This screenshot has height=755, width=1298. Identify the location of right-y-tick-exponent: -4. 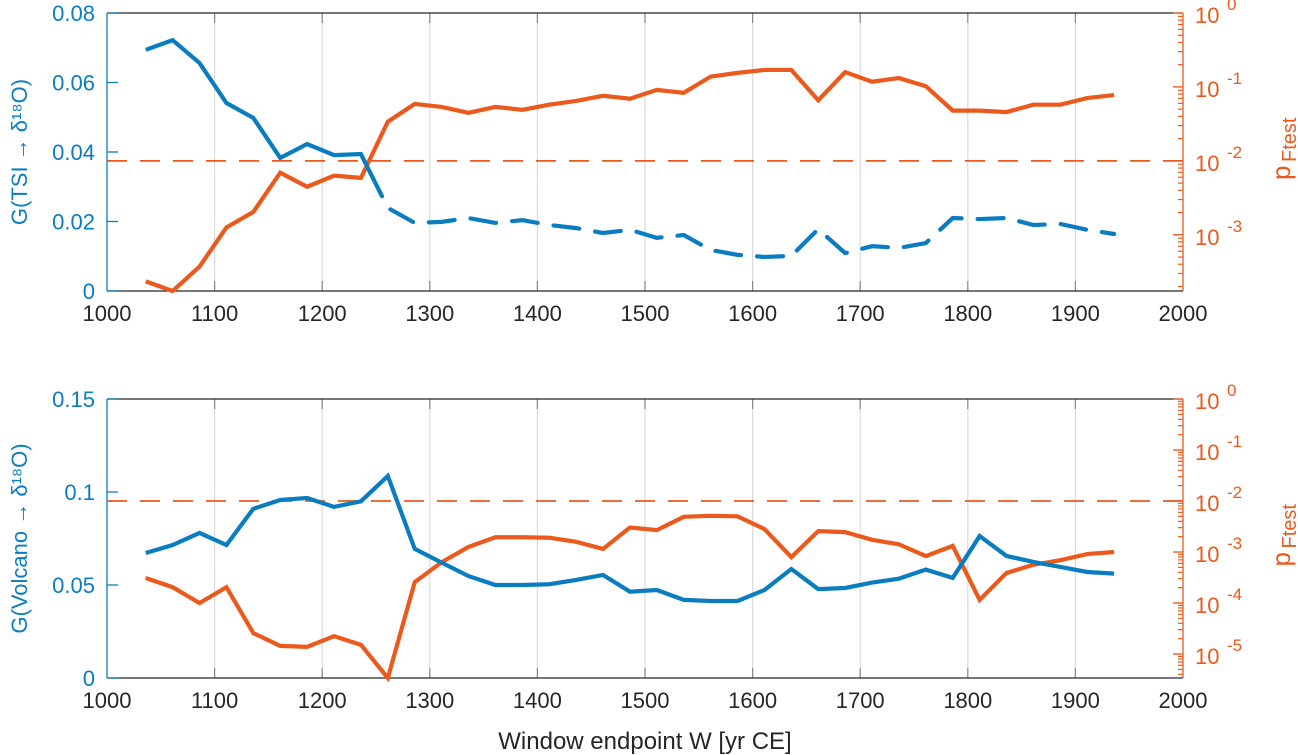
(1234, 594).